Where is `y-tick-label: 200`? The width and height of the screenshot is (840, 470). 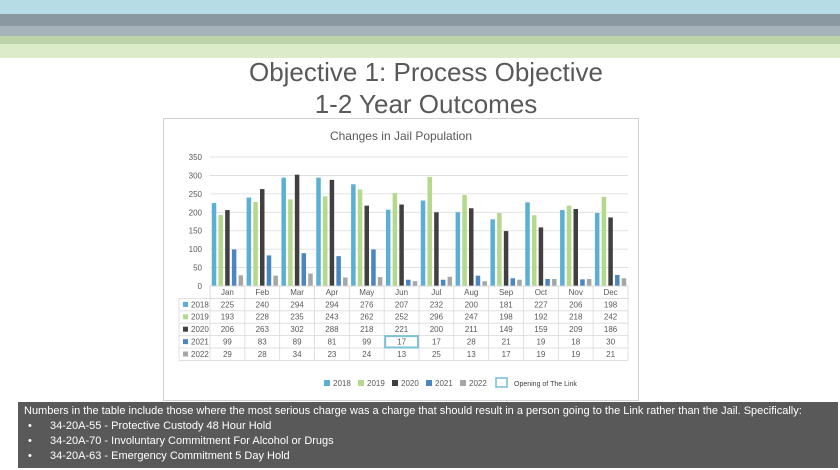 y-tick-label: 200 is located at coordinates (196, 212).